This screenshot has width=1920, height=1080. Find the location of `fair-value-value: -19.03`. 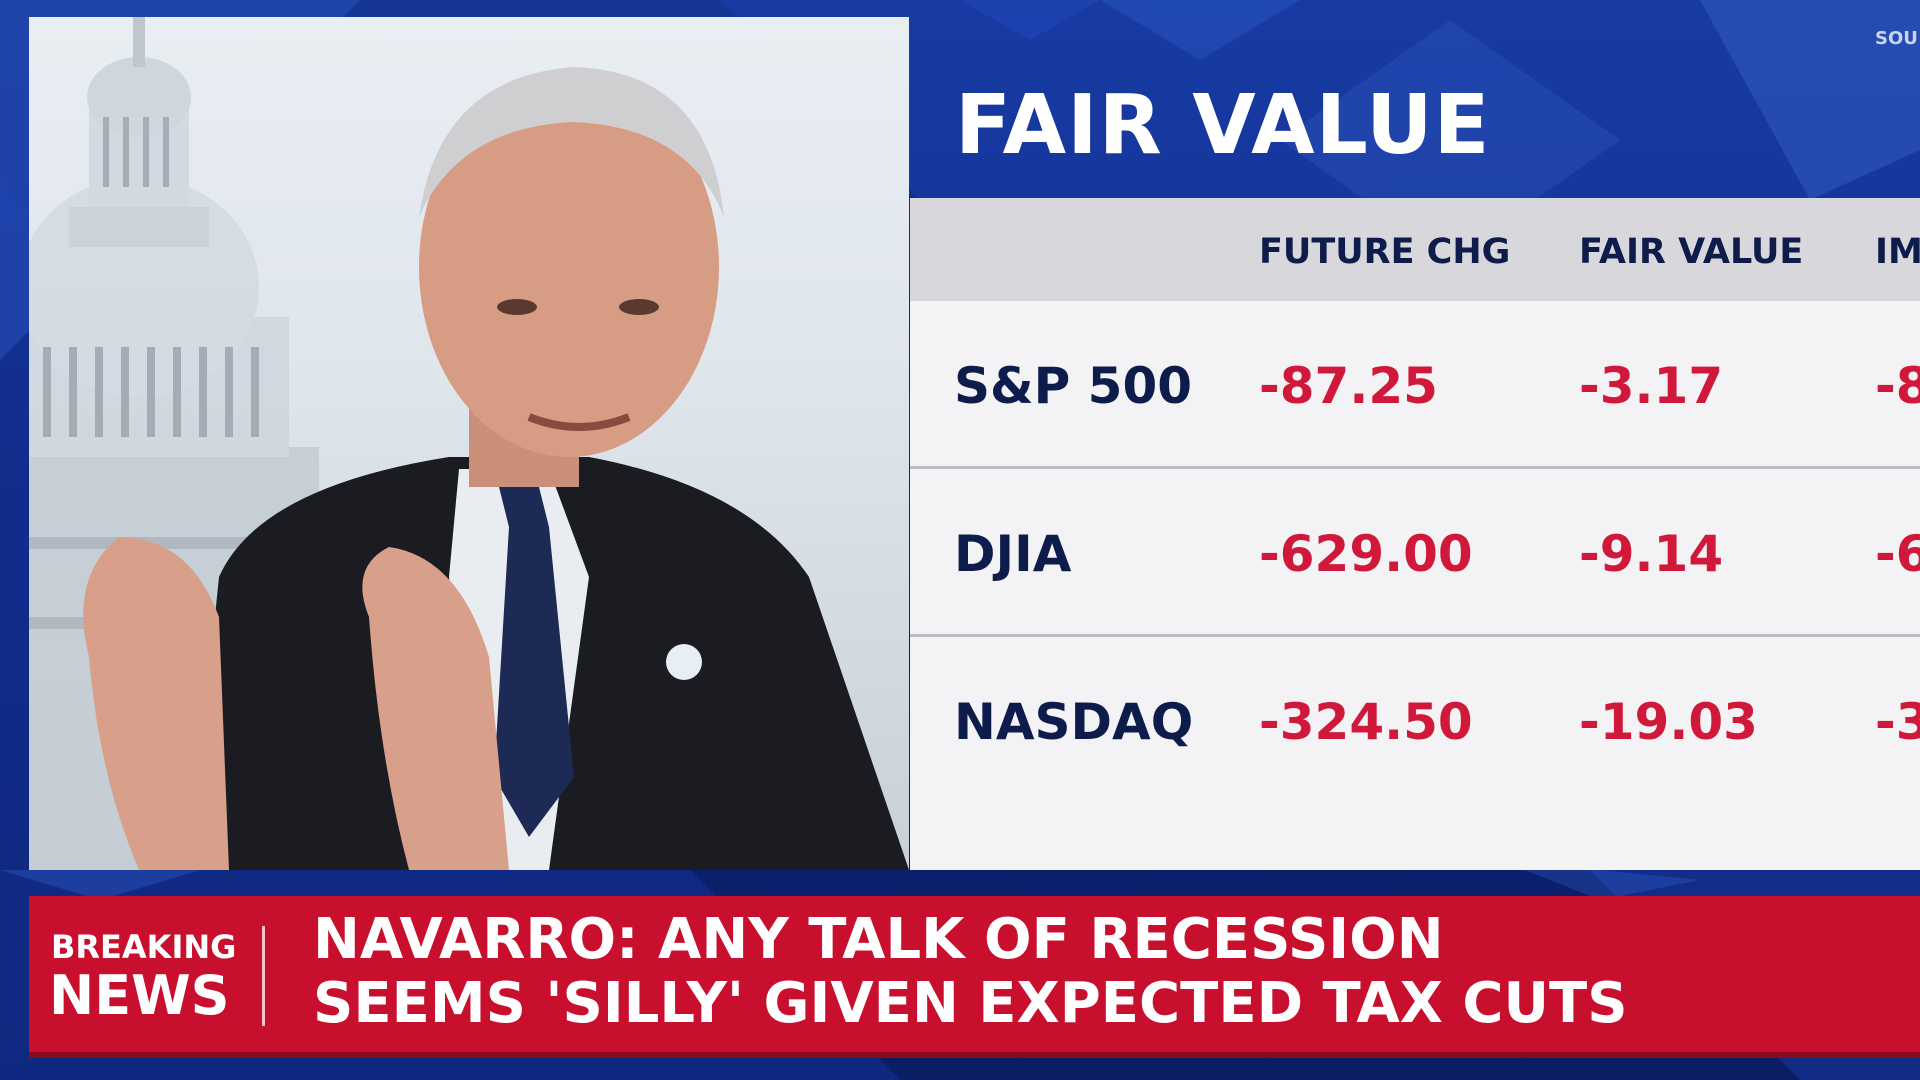

fair-value-value: -19.03 is located at coordinates (1668, 722).